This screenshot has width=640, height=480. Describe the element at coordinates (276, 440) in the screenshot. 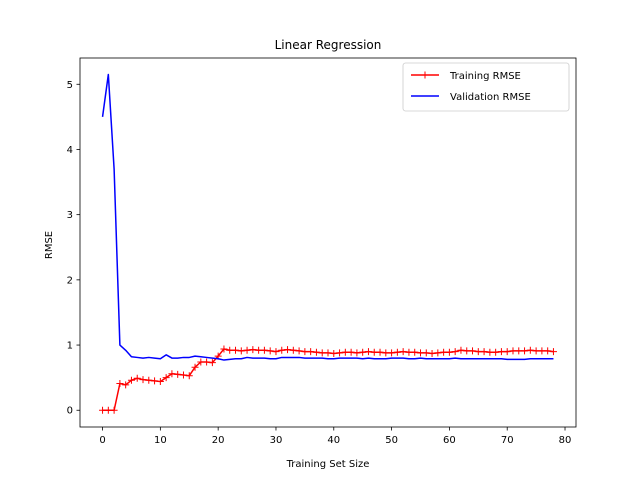

I see `x-tick-label: 30` at that location.